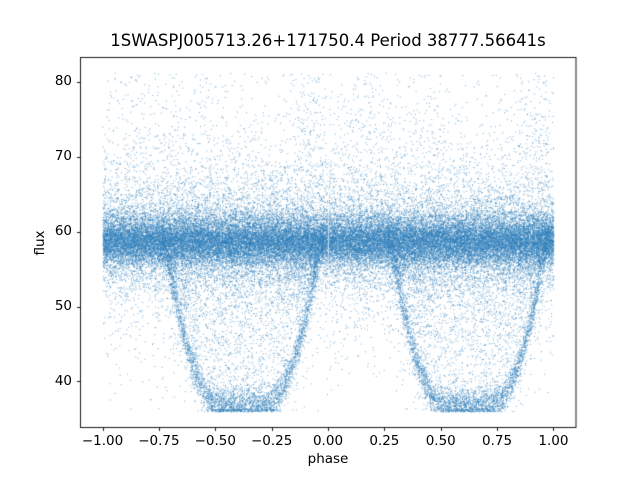 This screenshot has height=480, width=640. What do you see at coordinates (215, 441) in the screenshot?
I see `x-tick-label: −0.50` at bounding box center [215, 441].